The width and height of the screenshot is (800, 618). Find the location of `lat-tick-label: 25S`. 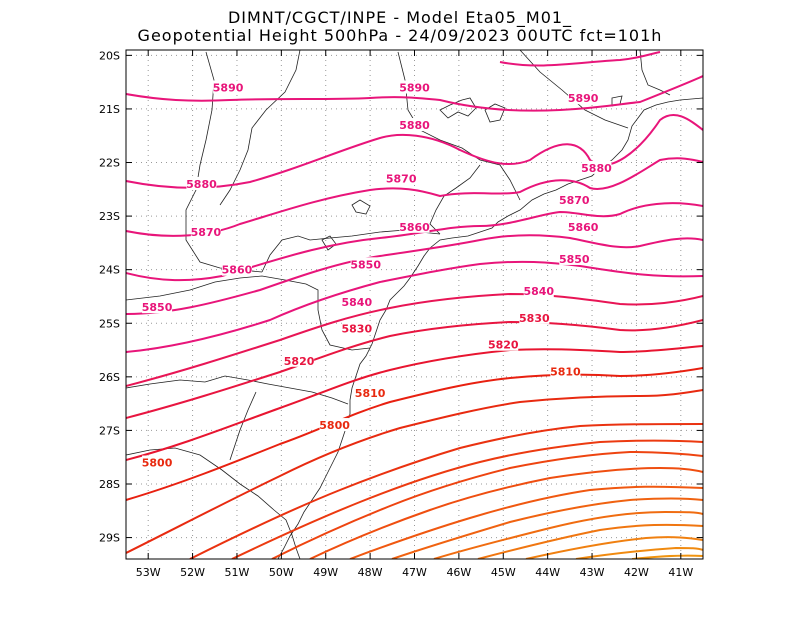

lat-tick-label: 25S is located at coordinates (109, 323).